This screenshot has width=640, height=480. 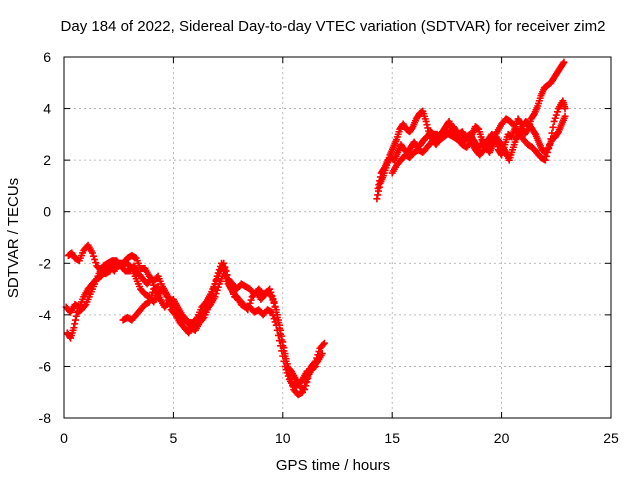 I want to click on x-tick-labels: 0 5 10 15 20 25, so click(x=339, y=438).